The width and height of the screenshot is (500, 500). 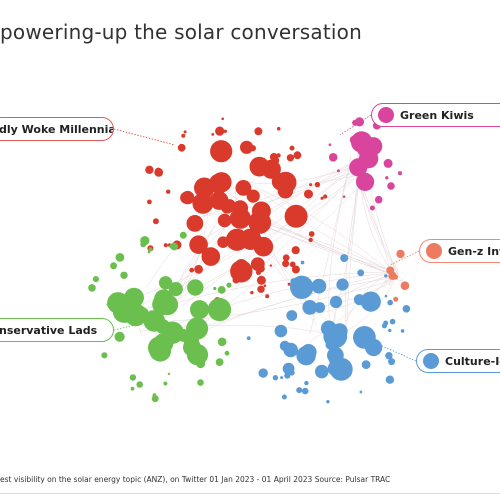 I want to click on cluster-label-culture: Culture-Ic, so click(x=458, y=361).